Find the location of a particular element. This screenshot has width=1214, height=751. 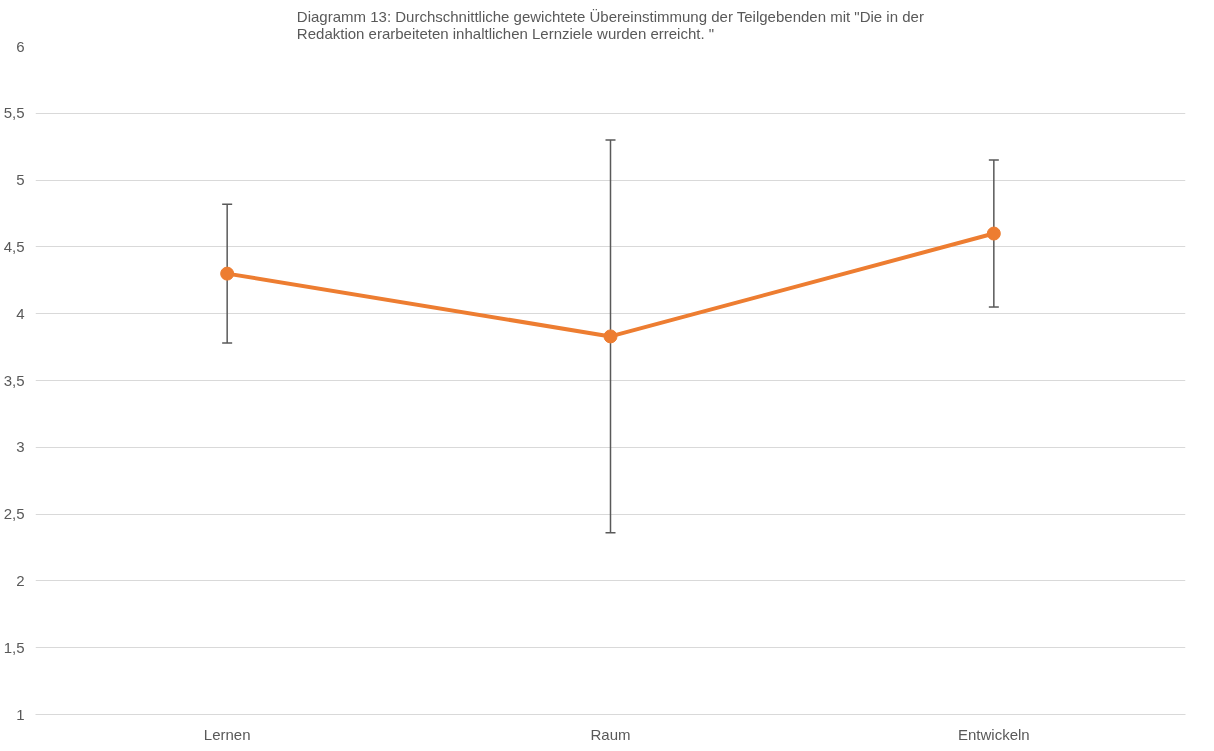

y-tick-label: 2 is located at coordinates (20, 580).